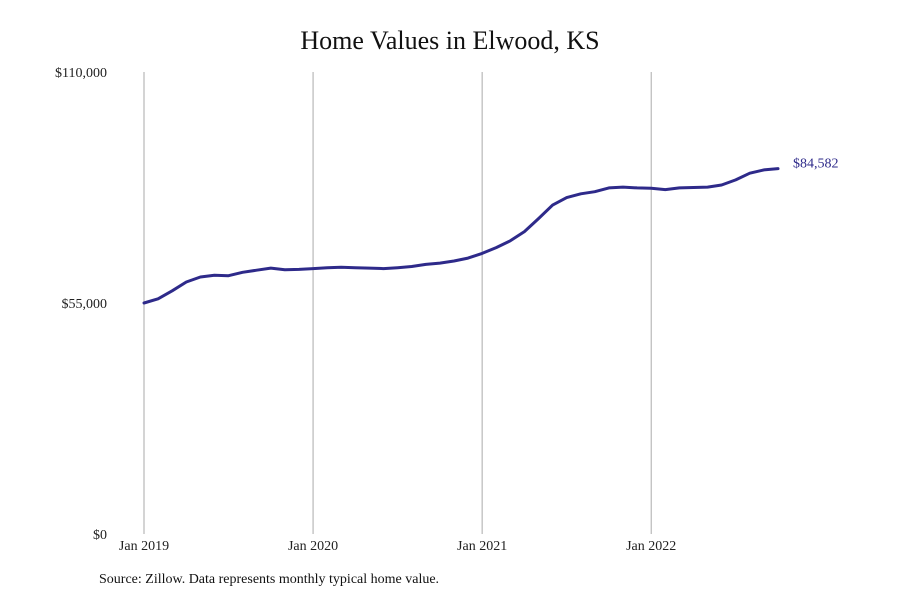  What do you see at coordinates (144, 546) in the screenshot?
I see `x-tick-label: Jan 2019` at bounding box center [144, 546].